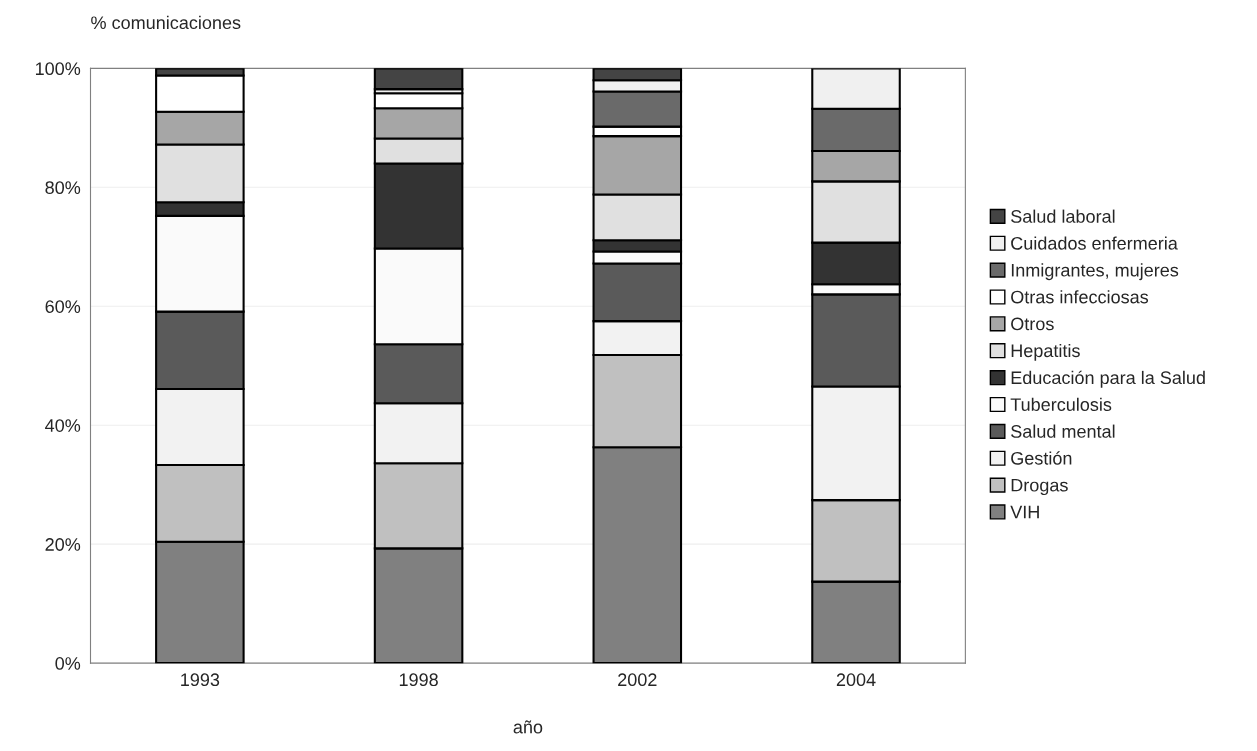 The image size is (1257, 751). I want to click on legend-label: Educación para la Salud, so click(1108, 379).